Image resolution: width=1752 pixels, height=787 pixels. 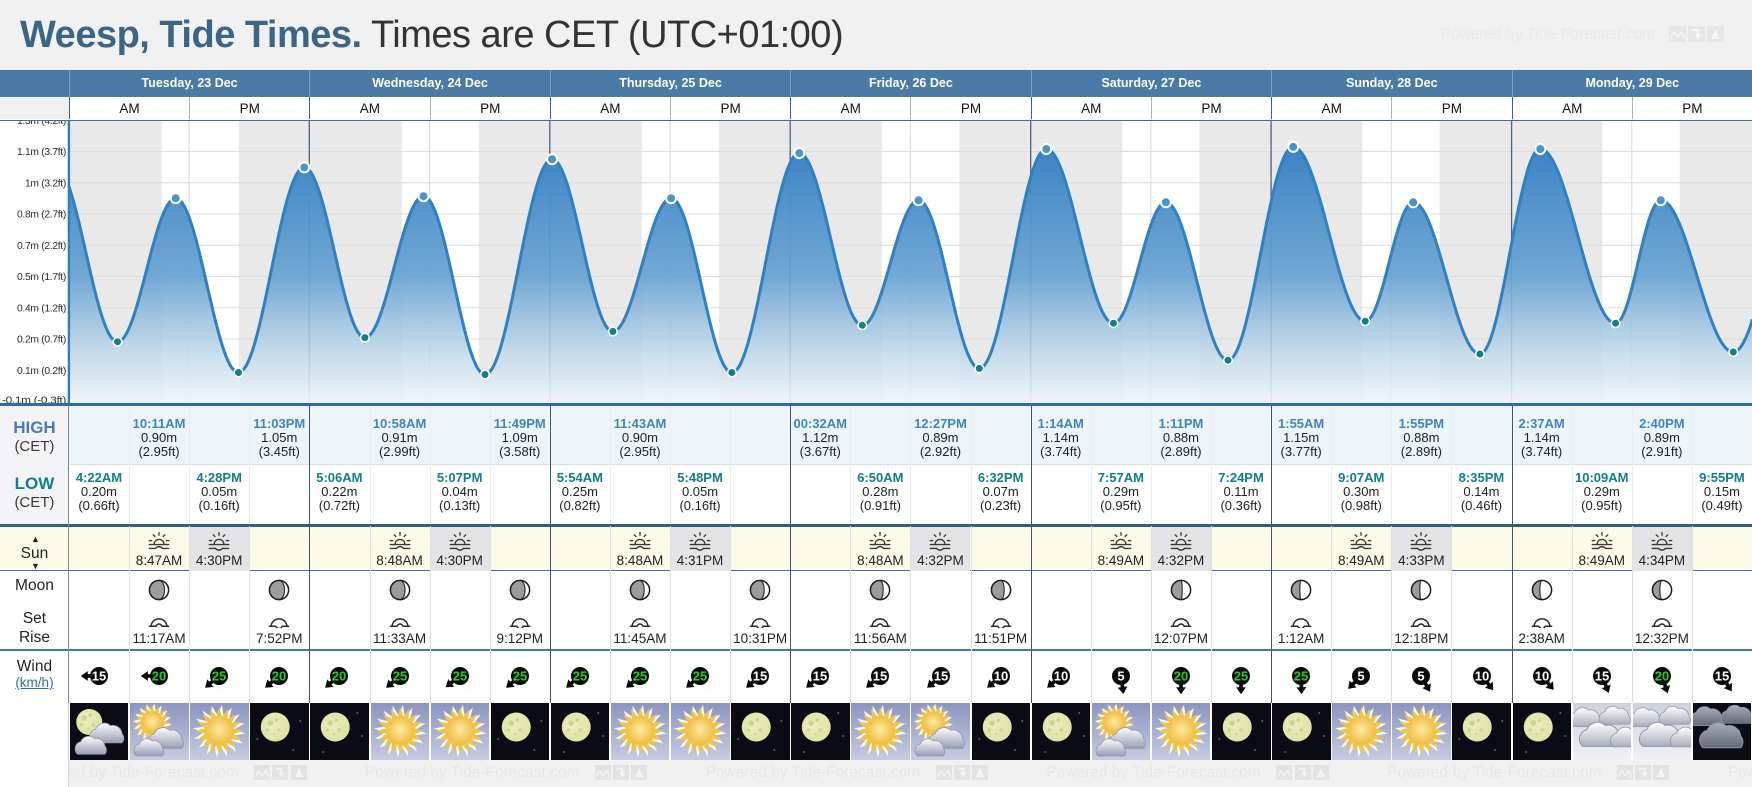 What do you see at coordinates (41, 214) in the screenshot?
I see `svg-text: 0.8m (2.7ft)` at bounding box center [41, 214].